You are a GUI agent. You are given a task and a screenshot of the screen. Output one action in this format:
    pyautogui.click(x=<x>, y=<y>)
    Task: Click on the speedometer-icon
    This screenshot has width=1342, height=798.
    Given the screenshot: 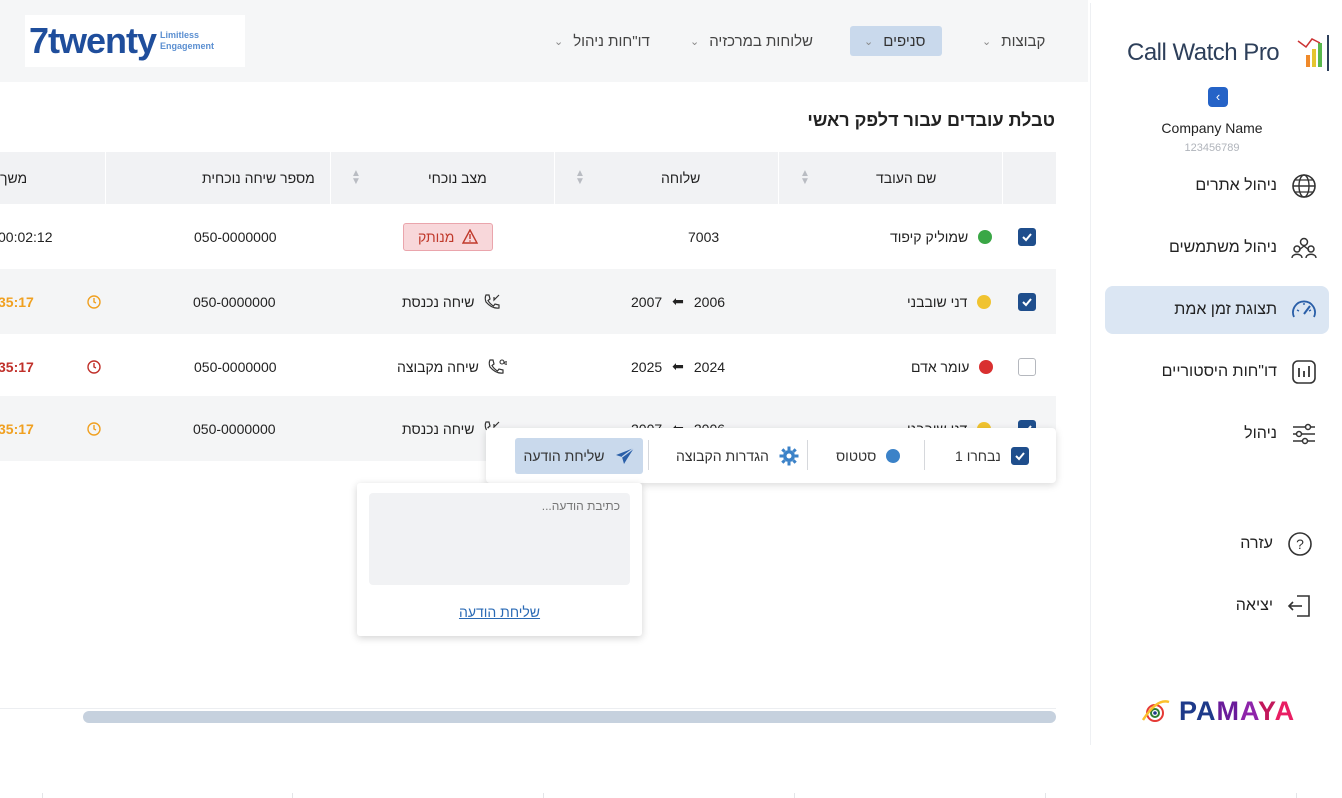 What is the action you would take?
    pyautogui.click(x=1304, y=309)
    